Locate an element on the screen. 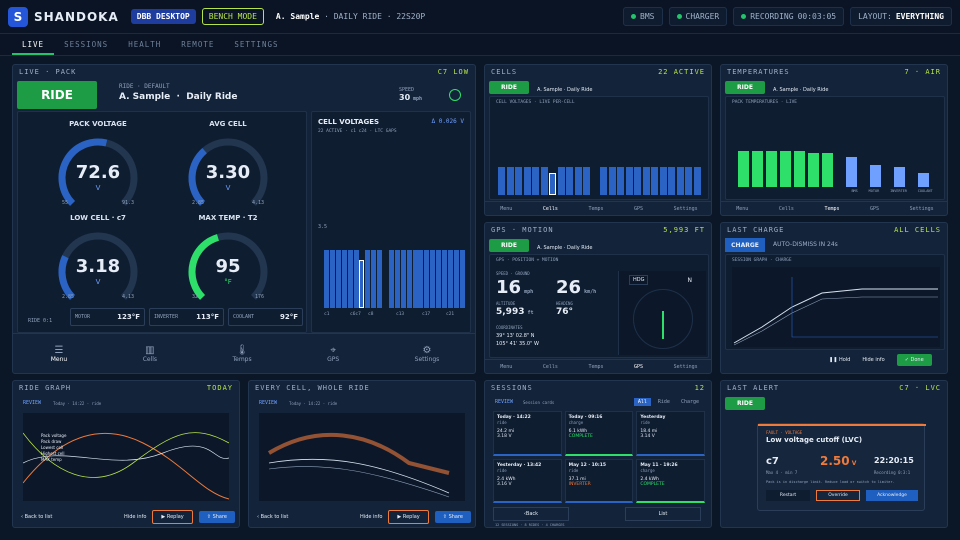 This screenshot has height=540, width=960. nav-menu: ☰ Menu is located at coordinates (59, 353).